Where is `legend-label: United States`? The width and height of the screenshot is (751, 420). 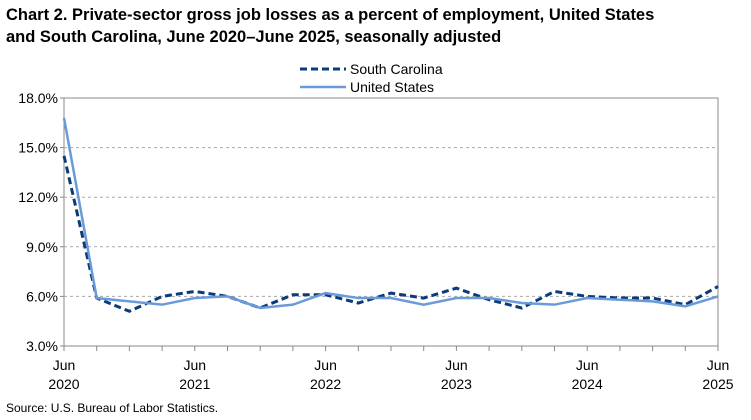 legend-label: United States is located at coordinates (392, 87).